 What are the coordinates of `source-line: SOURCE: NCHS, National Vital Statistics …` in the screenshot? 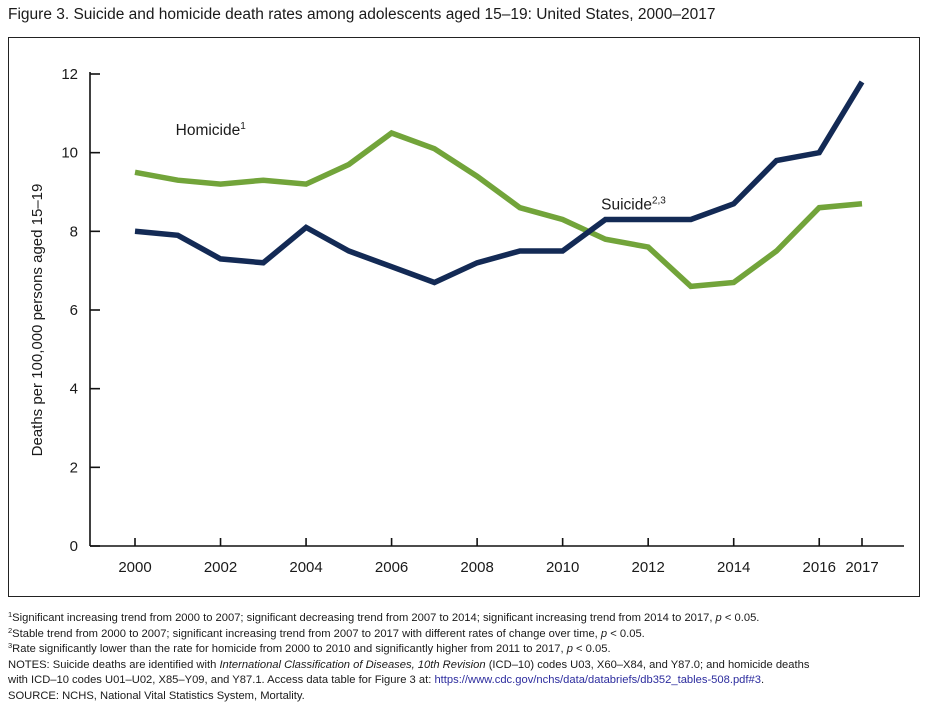 It's located at (156, 695).